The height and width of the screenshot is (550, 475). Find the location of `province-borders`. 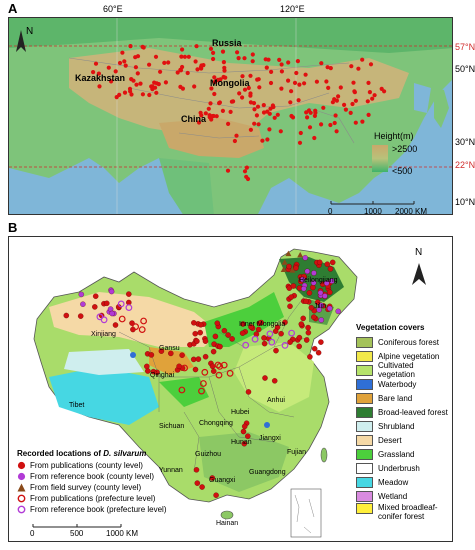

province-borders is located at coordinates (214, 384).